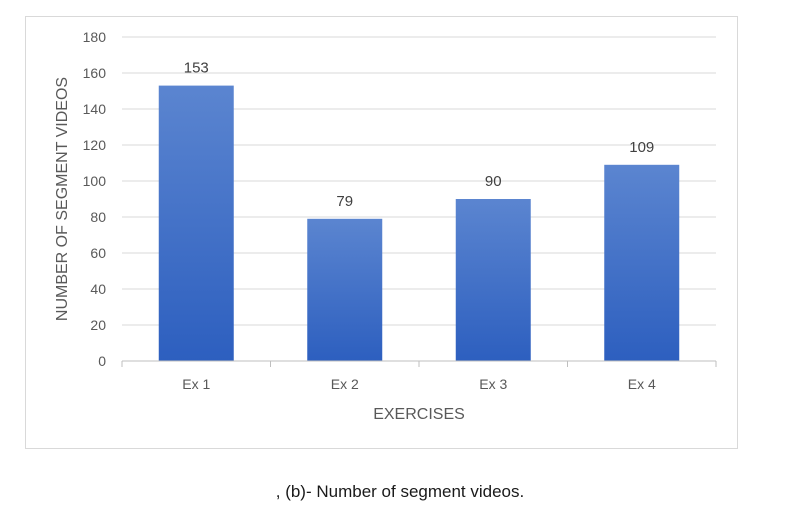 This screenshot has width=800, height=510. What do you see at coordinates (102, 361) in the screenshot?
I see `y-tick-label: 0` at bounding box center [102, 361].